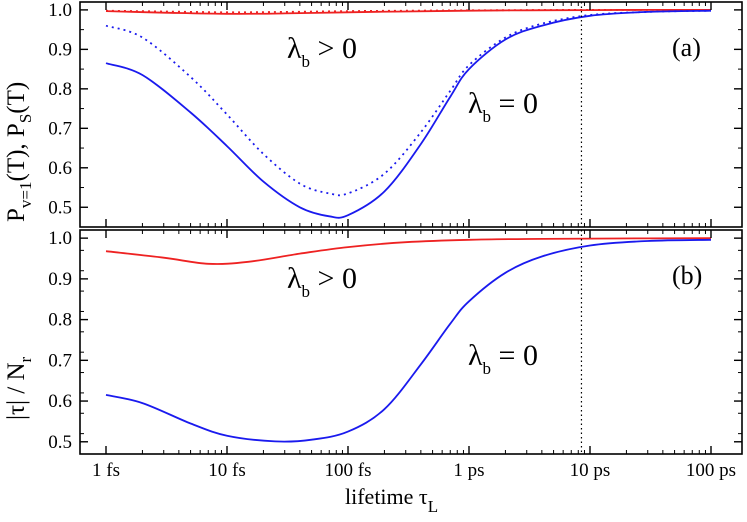  Describe the element at coordinates (686, 47) in the screenshot. I see `panel-a-tag: (a)` at that location.